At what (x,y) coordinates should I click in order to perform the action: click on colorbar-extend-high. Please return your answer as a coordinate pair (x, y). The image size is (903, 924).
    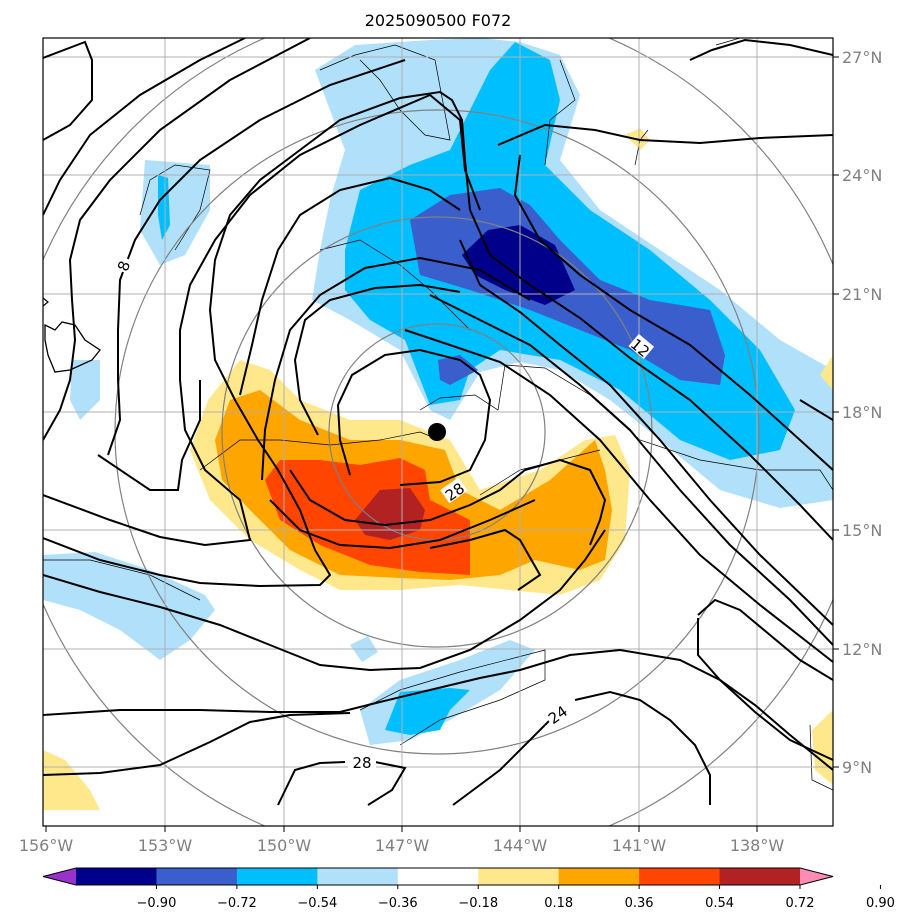
    Looking at the image, I should click on (816, 876).